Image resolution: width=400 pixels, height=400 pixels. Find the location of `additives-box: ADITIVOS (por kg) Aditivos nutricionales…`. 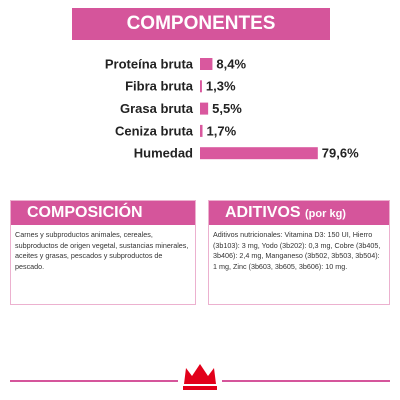

additives-box: ADITIVOS (por kg) Aditivos nutricionales… is located at coordinates (299, 252).